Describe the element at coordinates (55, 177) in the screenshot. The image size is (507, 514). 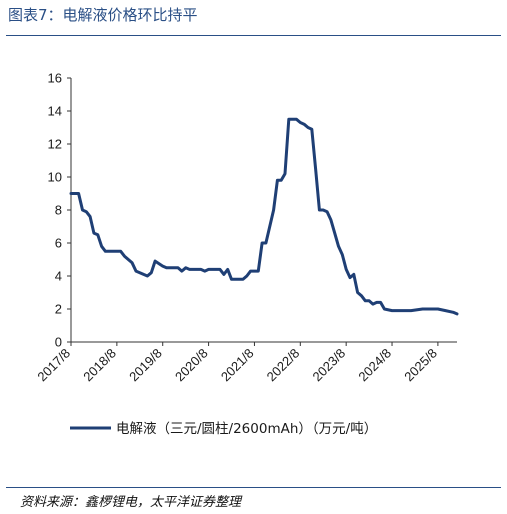
I see `y-tick-label: 10` at that location.